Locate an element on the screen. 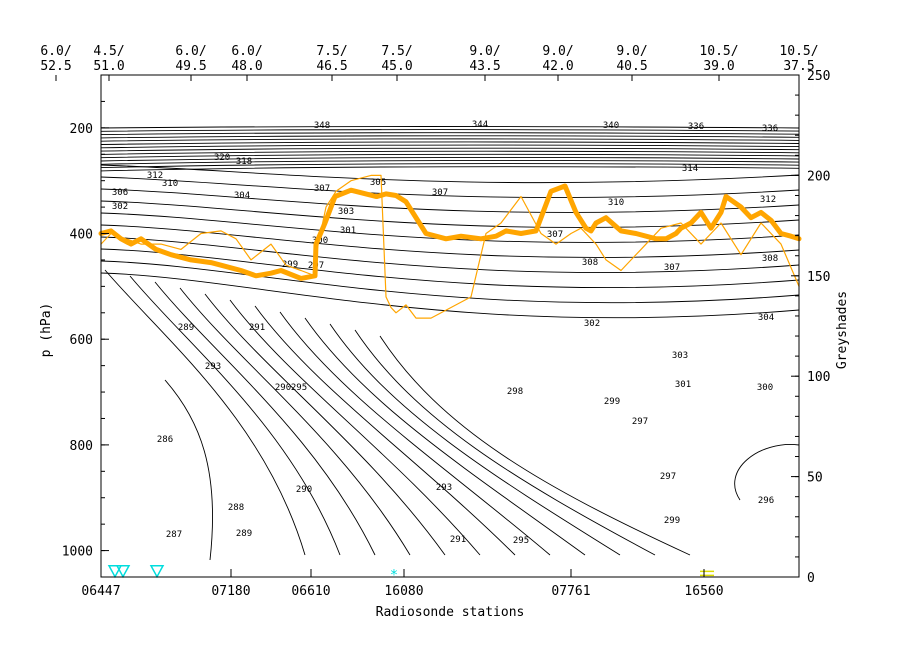  left-axis: 200 400 600 800 1000 is located at coordinates (85, 339).